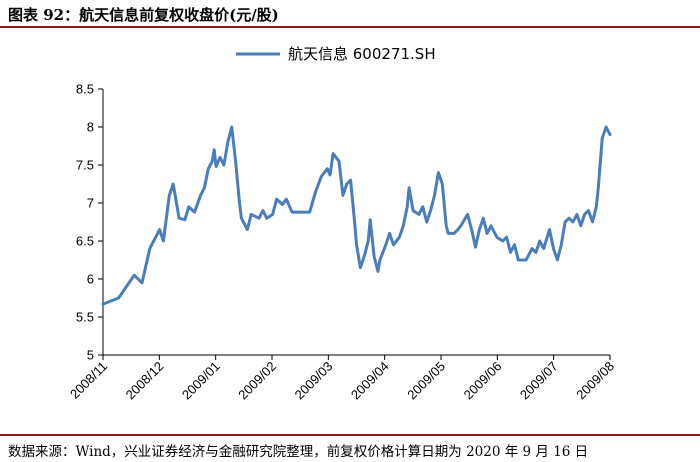  Describe the element at coordinates (201, 381) in the screenshot. I see `x-tick-label: 2009/01` at that location.